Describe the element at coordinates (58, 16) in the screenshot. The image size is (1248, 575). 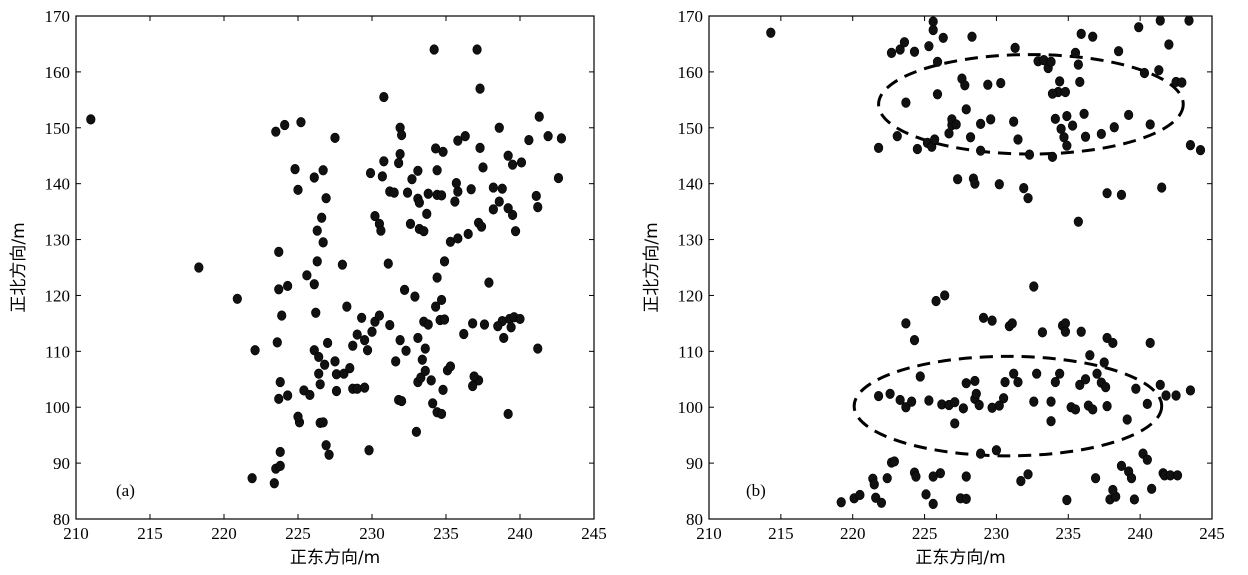
I see `panel-a-y-tick-label: 170` at that location.